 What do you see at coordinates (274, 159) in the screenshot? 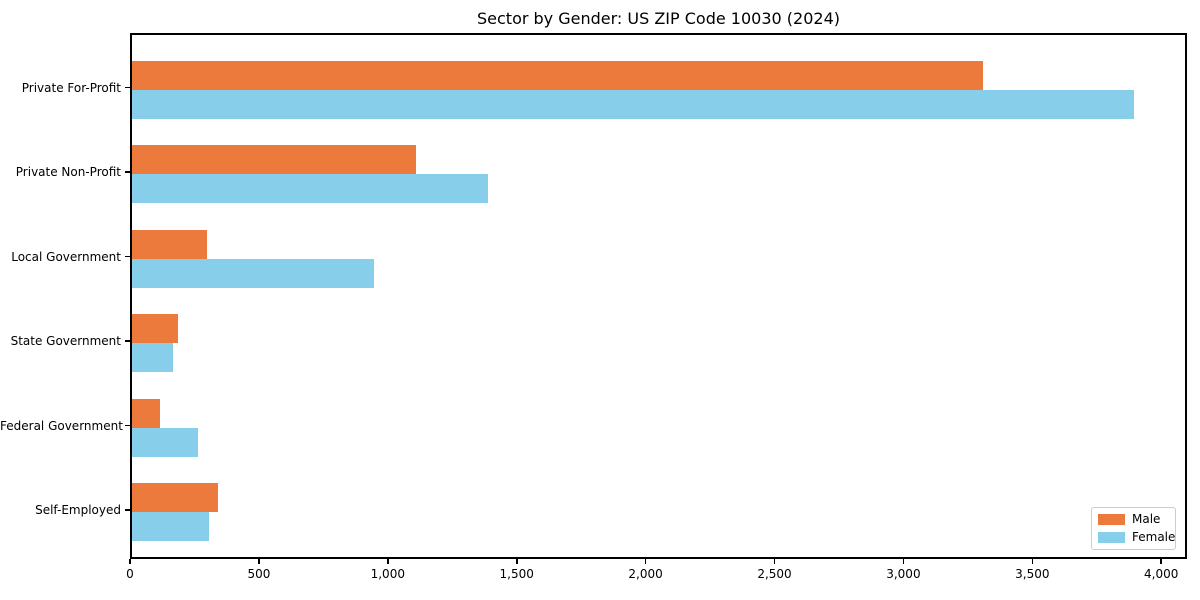
I see `bar-male-private-non-profit` at bounding box center [274, 159].